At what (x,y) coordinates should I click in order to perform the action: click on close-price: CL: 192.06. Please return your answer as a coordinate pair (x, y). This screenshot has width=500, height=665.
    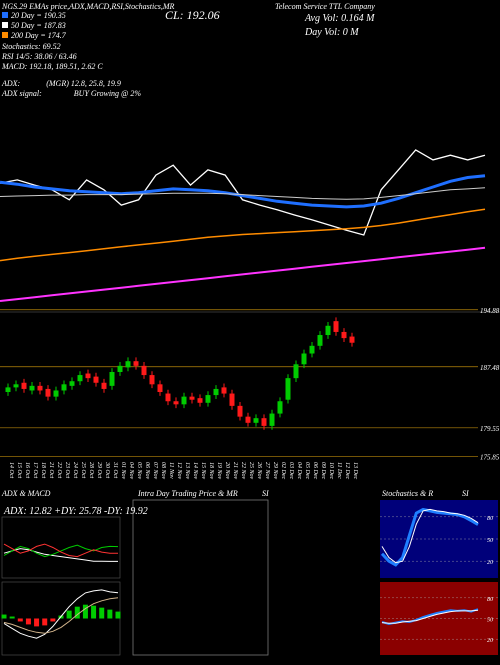
    Looking at the image, I should click on (192, 15).